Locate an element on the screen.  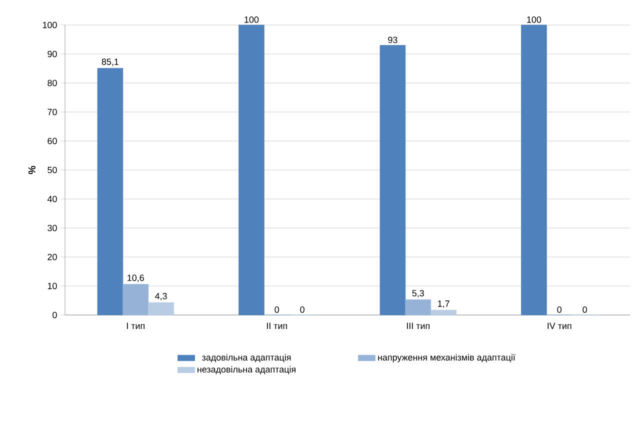
y-tick-label: 90 is located at coordinates (52, 54).